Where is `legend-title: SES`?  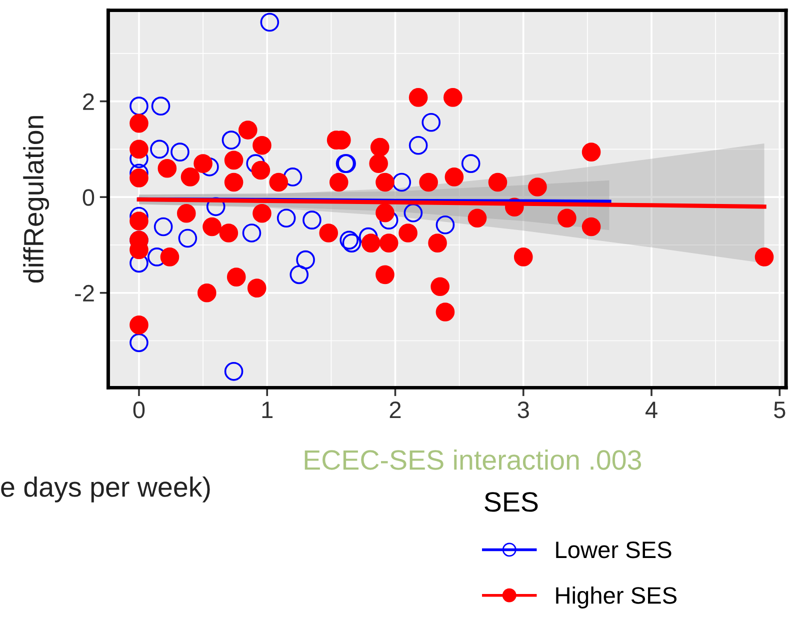 legend-title: SES is located at coordinates (511, 502).